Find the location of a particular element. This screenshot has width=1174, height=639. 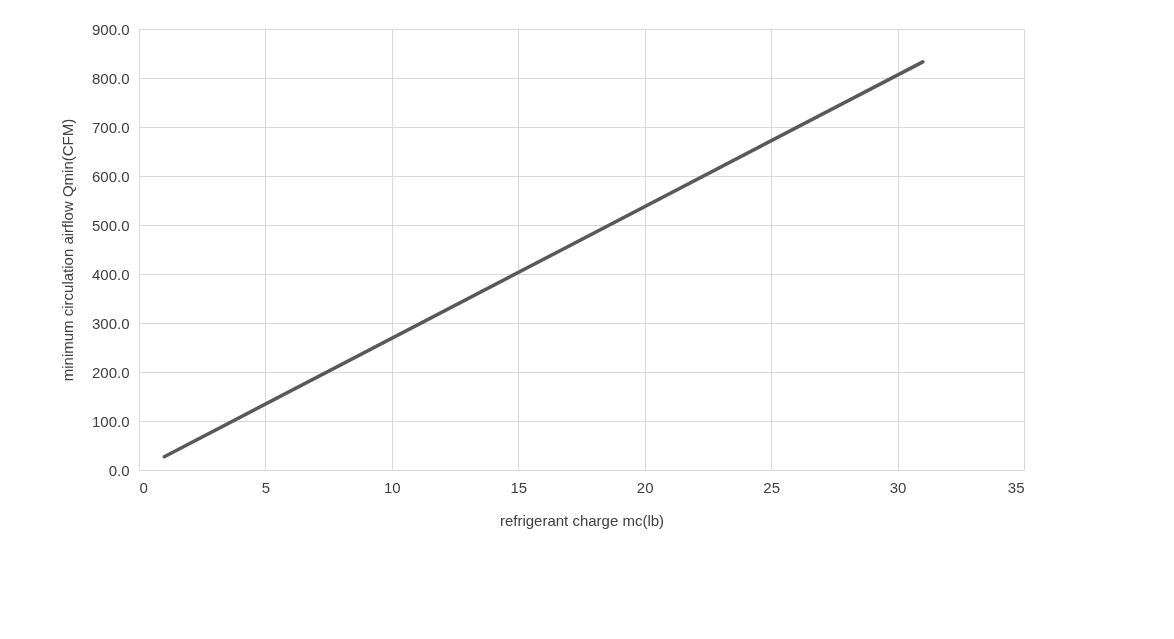

y-tick-label: 100.0 is located at coordinates (110, 421).